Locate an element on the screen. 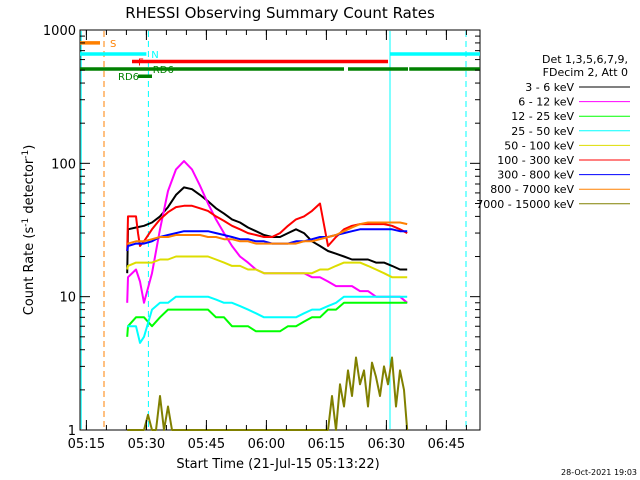  y-tick-label-1: 10 is located at coordinates (67, 298).